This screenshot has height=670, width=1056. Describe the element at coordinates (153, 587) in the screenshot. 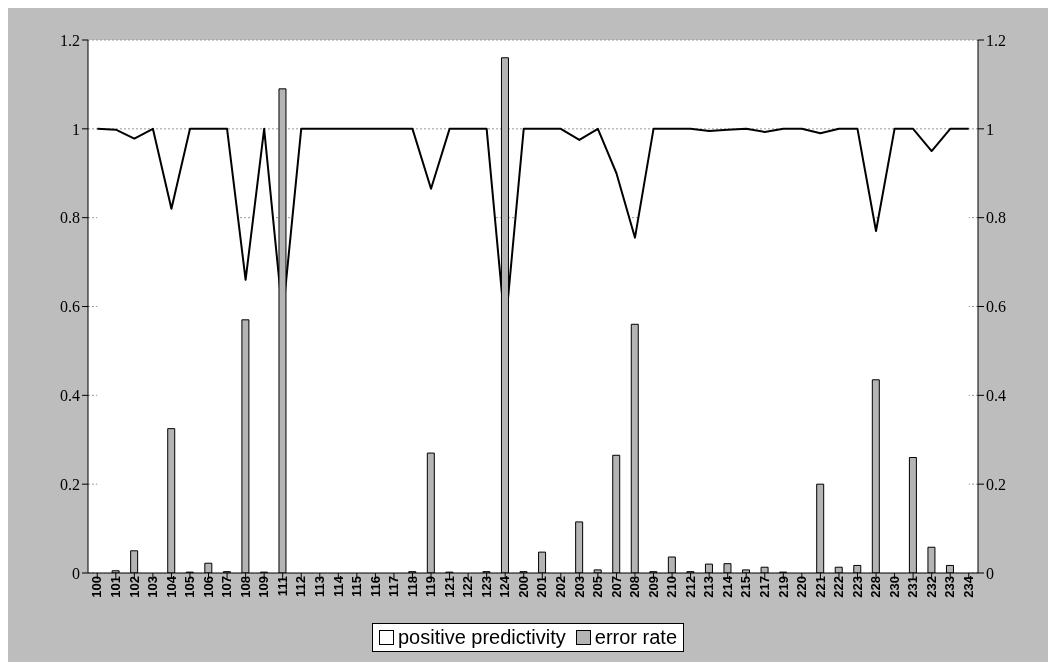

I see `x-tick-label: 103` at that location.